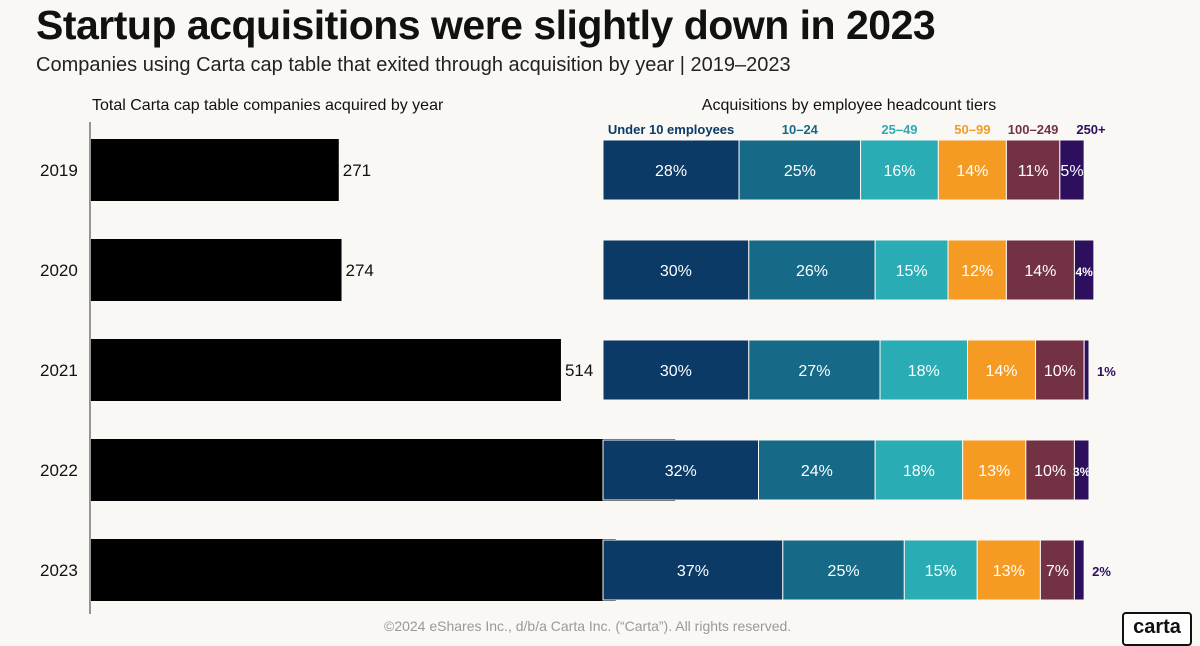 The width and height of the screenshot is (1200, 646). I want to click on total-bar-2021, so click(326, 370).